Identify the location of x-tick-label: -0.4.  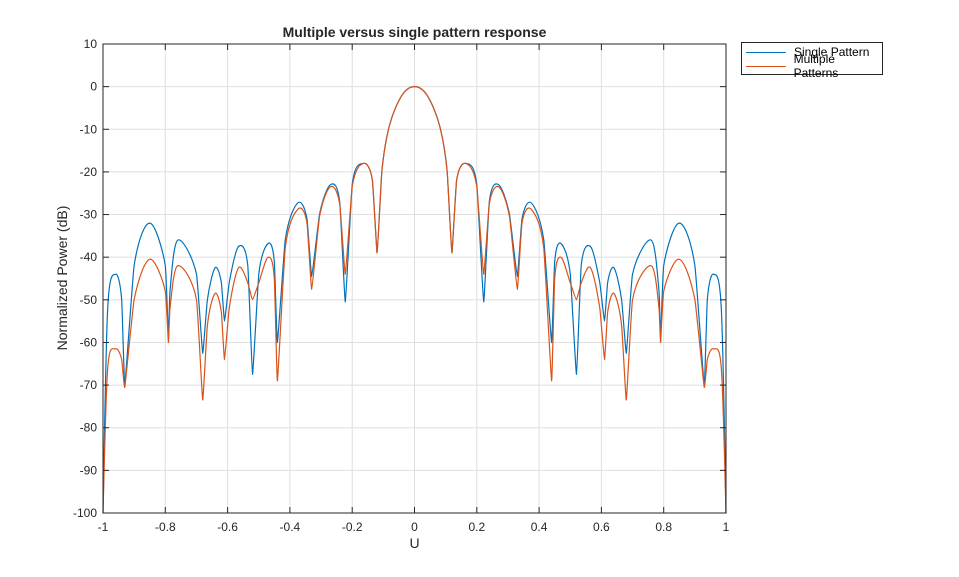
(290, 527).